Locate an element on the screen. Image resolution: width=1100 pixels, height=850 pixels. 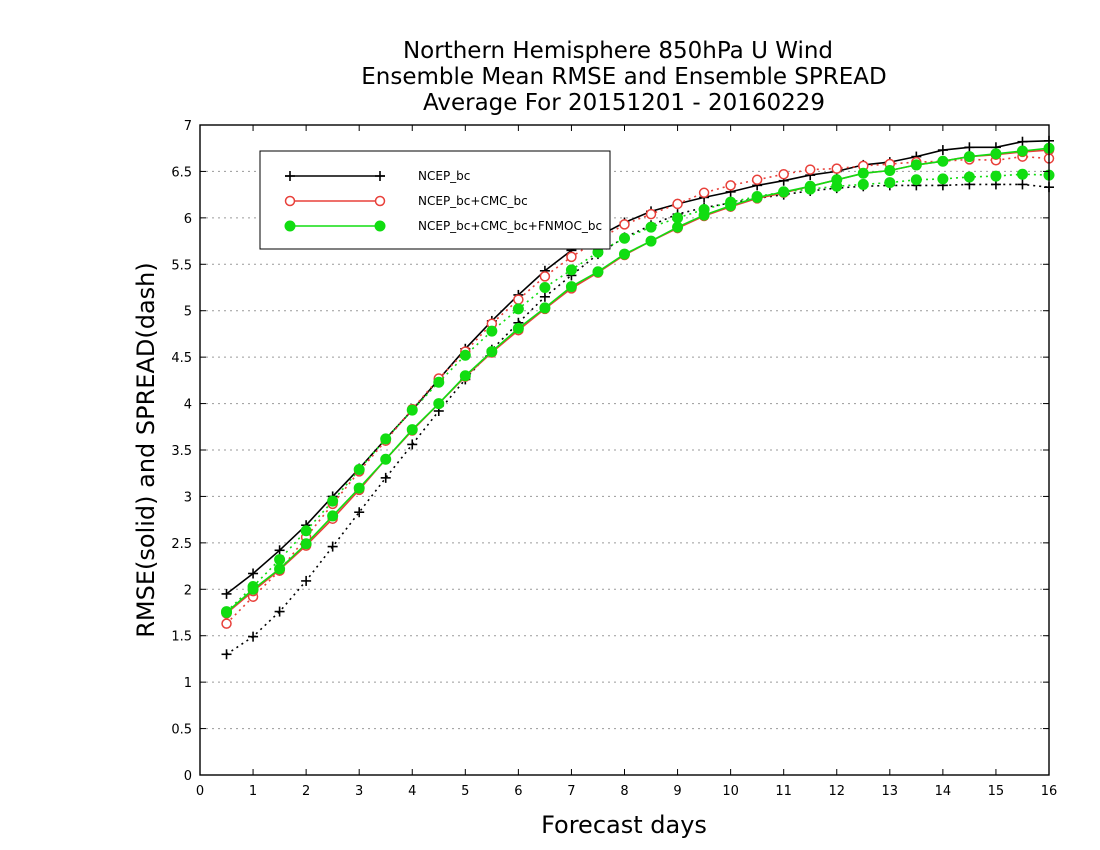
x-tick-label: 1 is located at coordinates (253, 791).